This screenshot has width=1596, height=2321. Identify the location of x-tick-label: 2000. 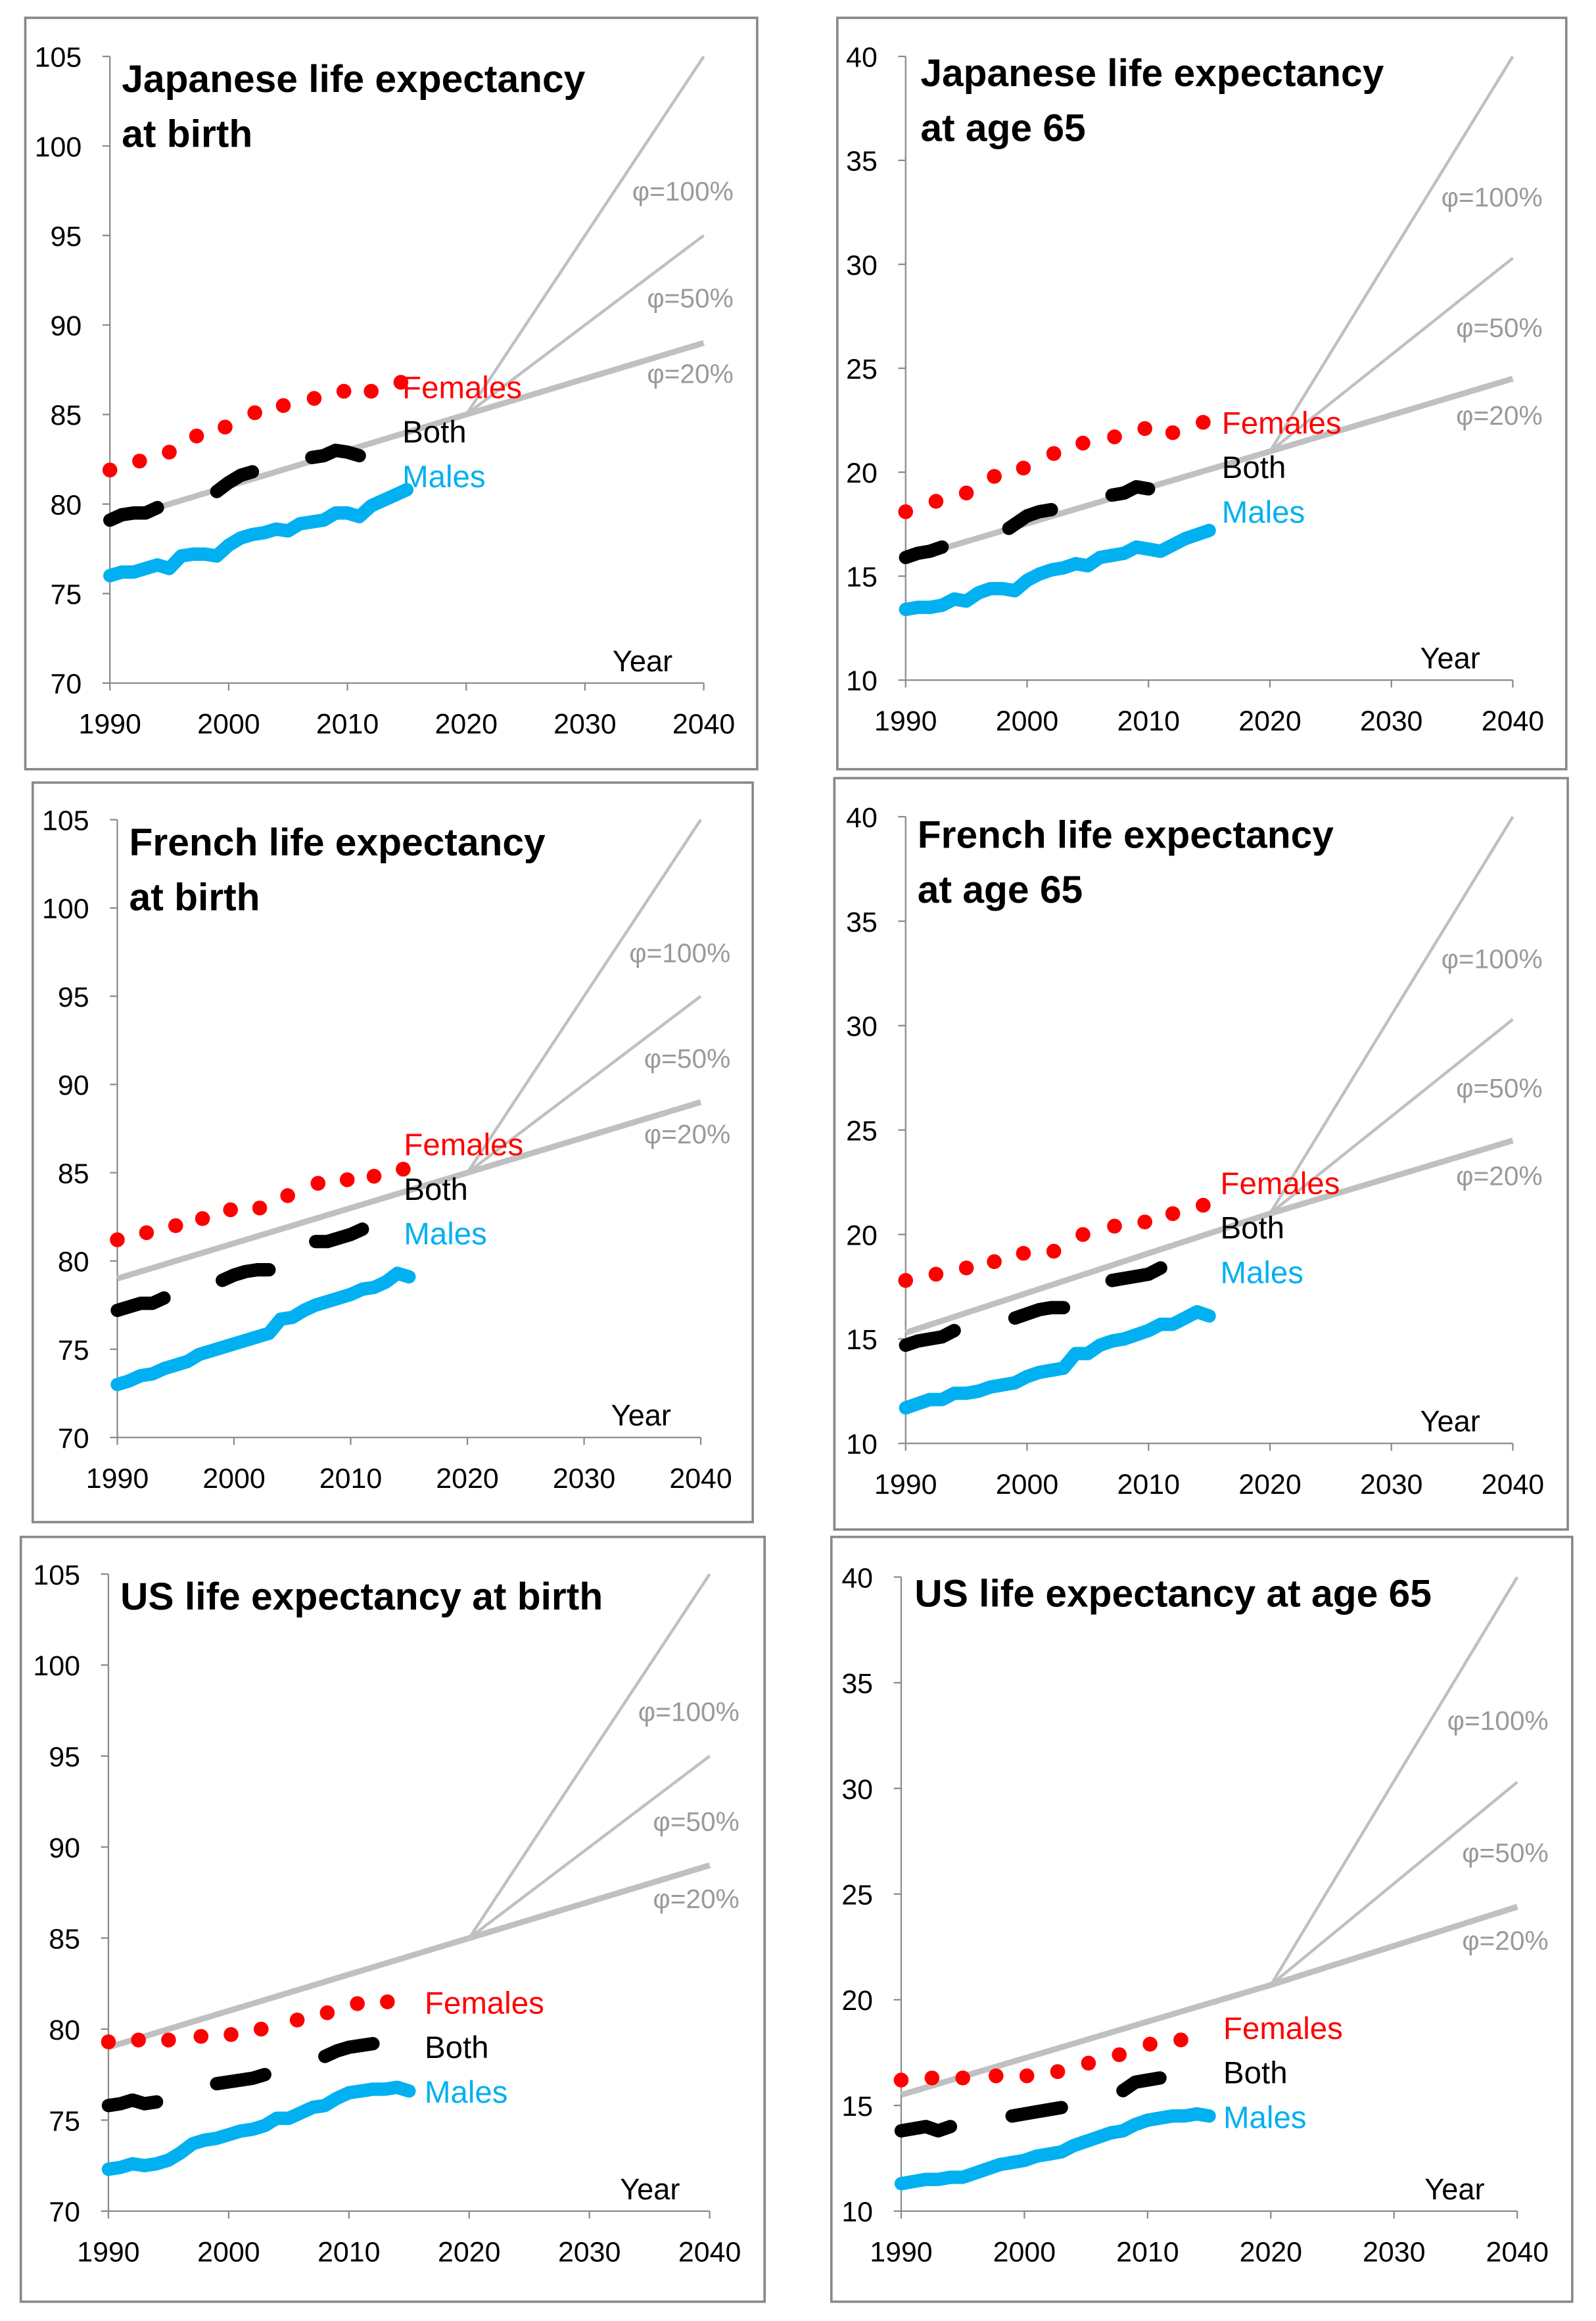
(233, 1479).